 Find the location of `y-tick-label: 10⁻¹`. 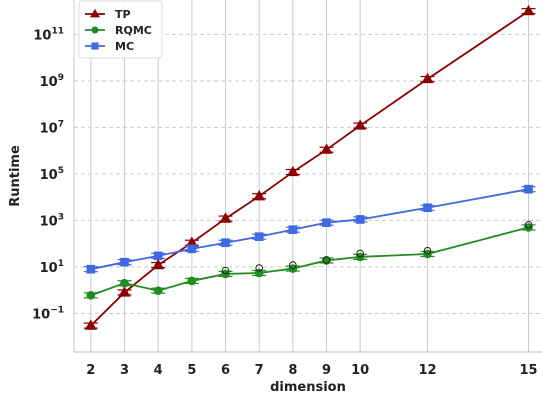

y-tick-label: 10⁻¹ is located at coordinates (48, 313).